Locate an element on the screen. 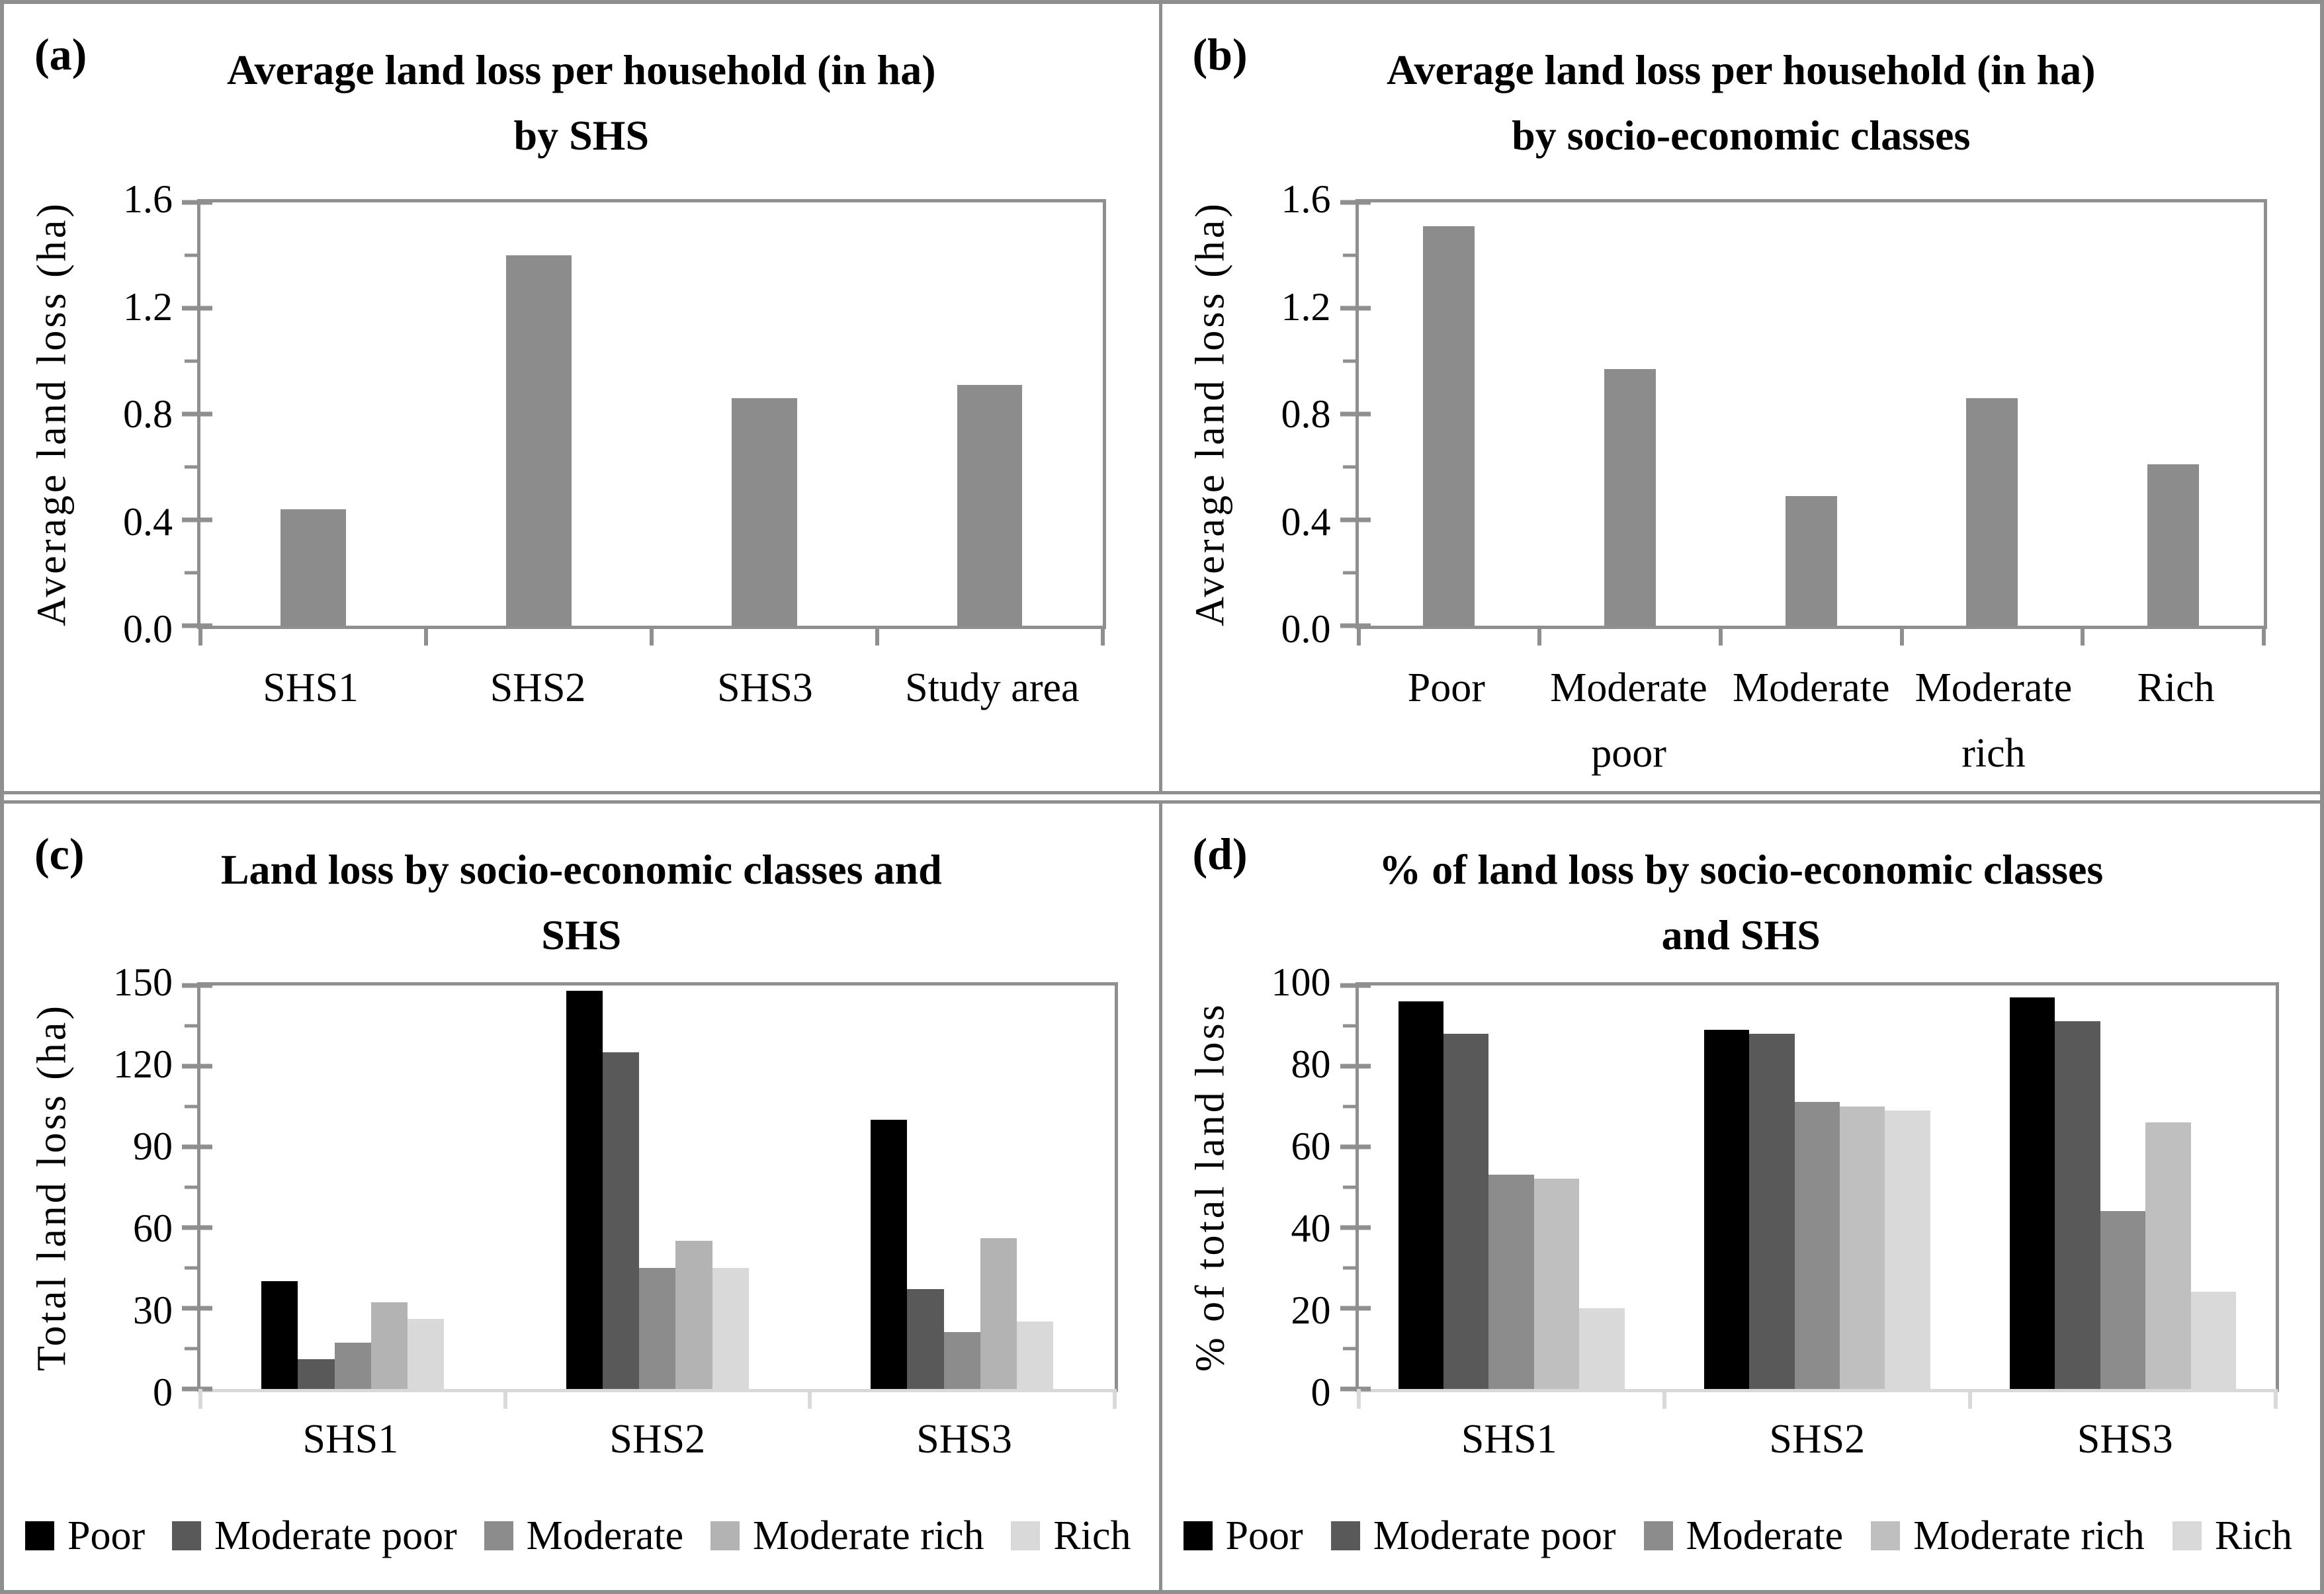  bar-shs3-moderate-poor is located at coordinates (2077, 1205).